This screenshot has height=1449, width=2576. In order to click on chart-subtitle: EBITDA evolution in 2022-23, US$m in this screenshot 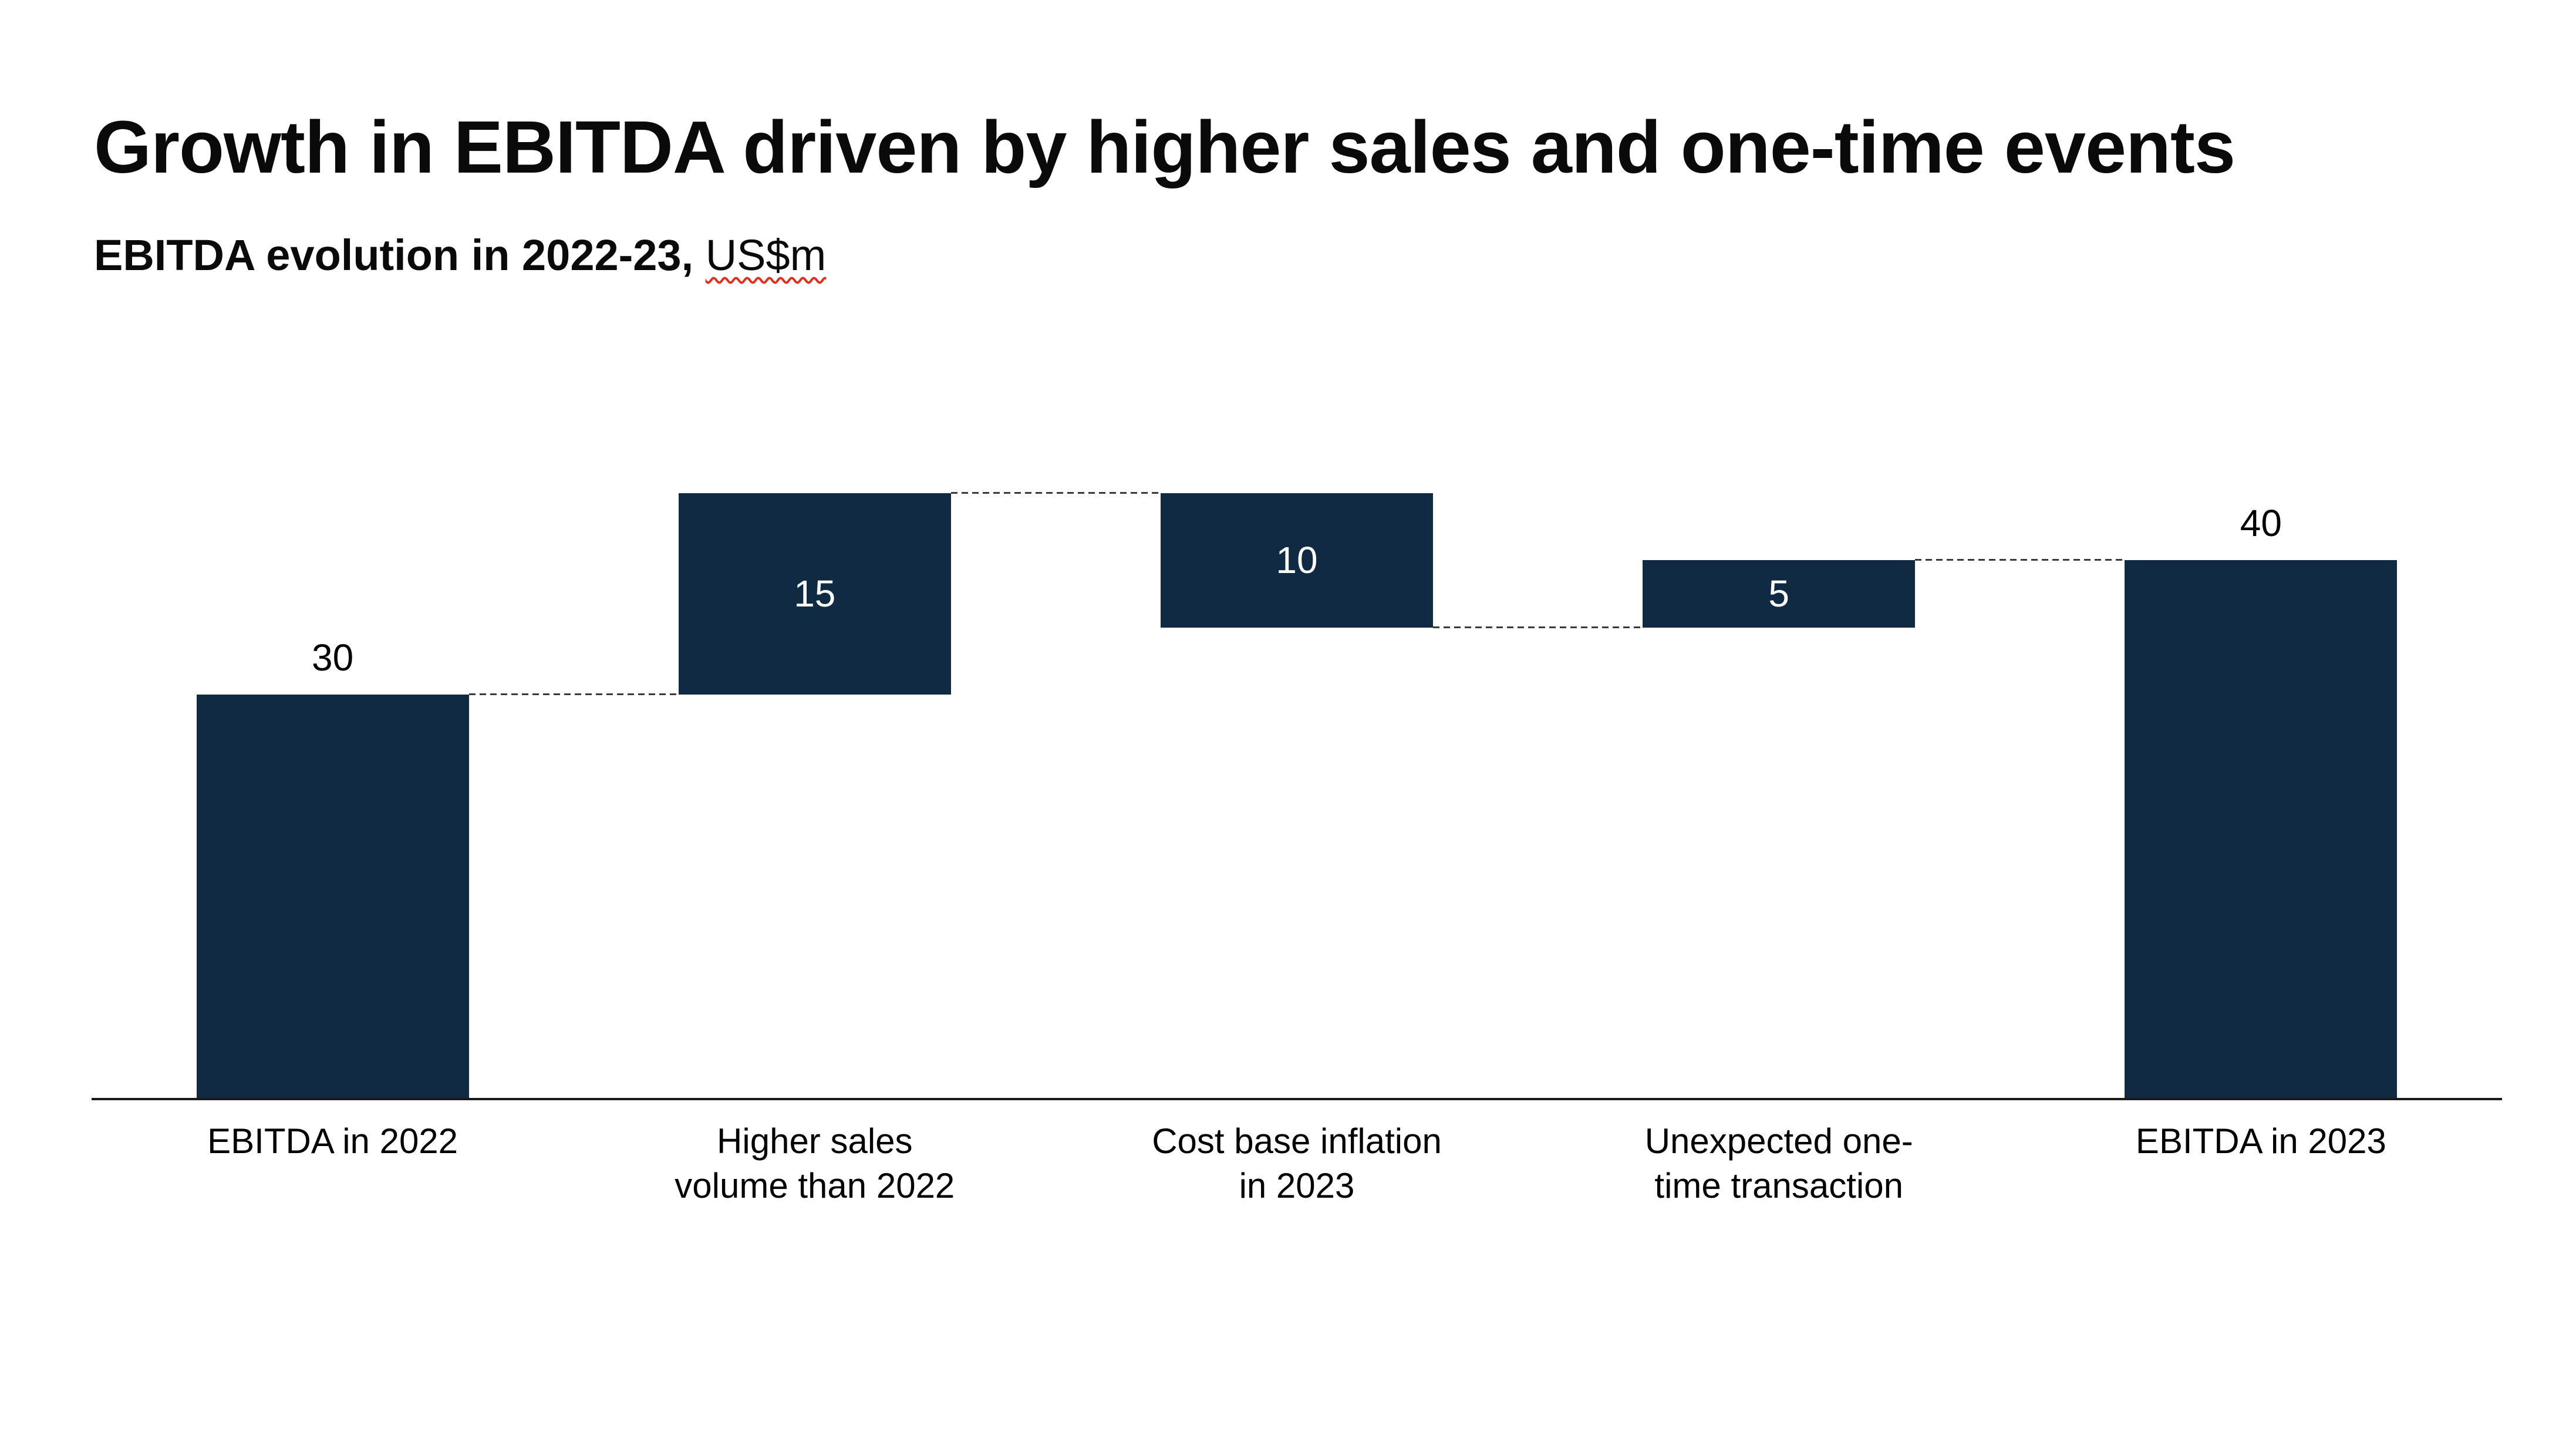, I will do `click(460, 255)`.